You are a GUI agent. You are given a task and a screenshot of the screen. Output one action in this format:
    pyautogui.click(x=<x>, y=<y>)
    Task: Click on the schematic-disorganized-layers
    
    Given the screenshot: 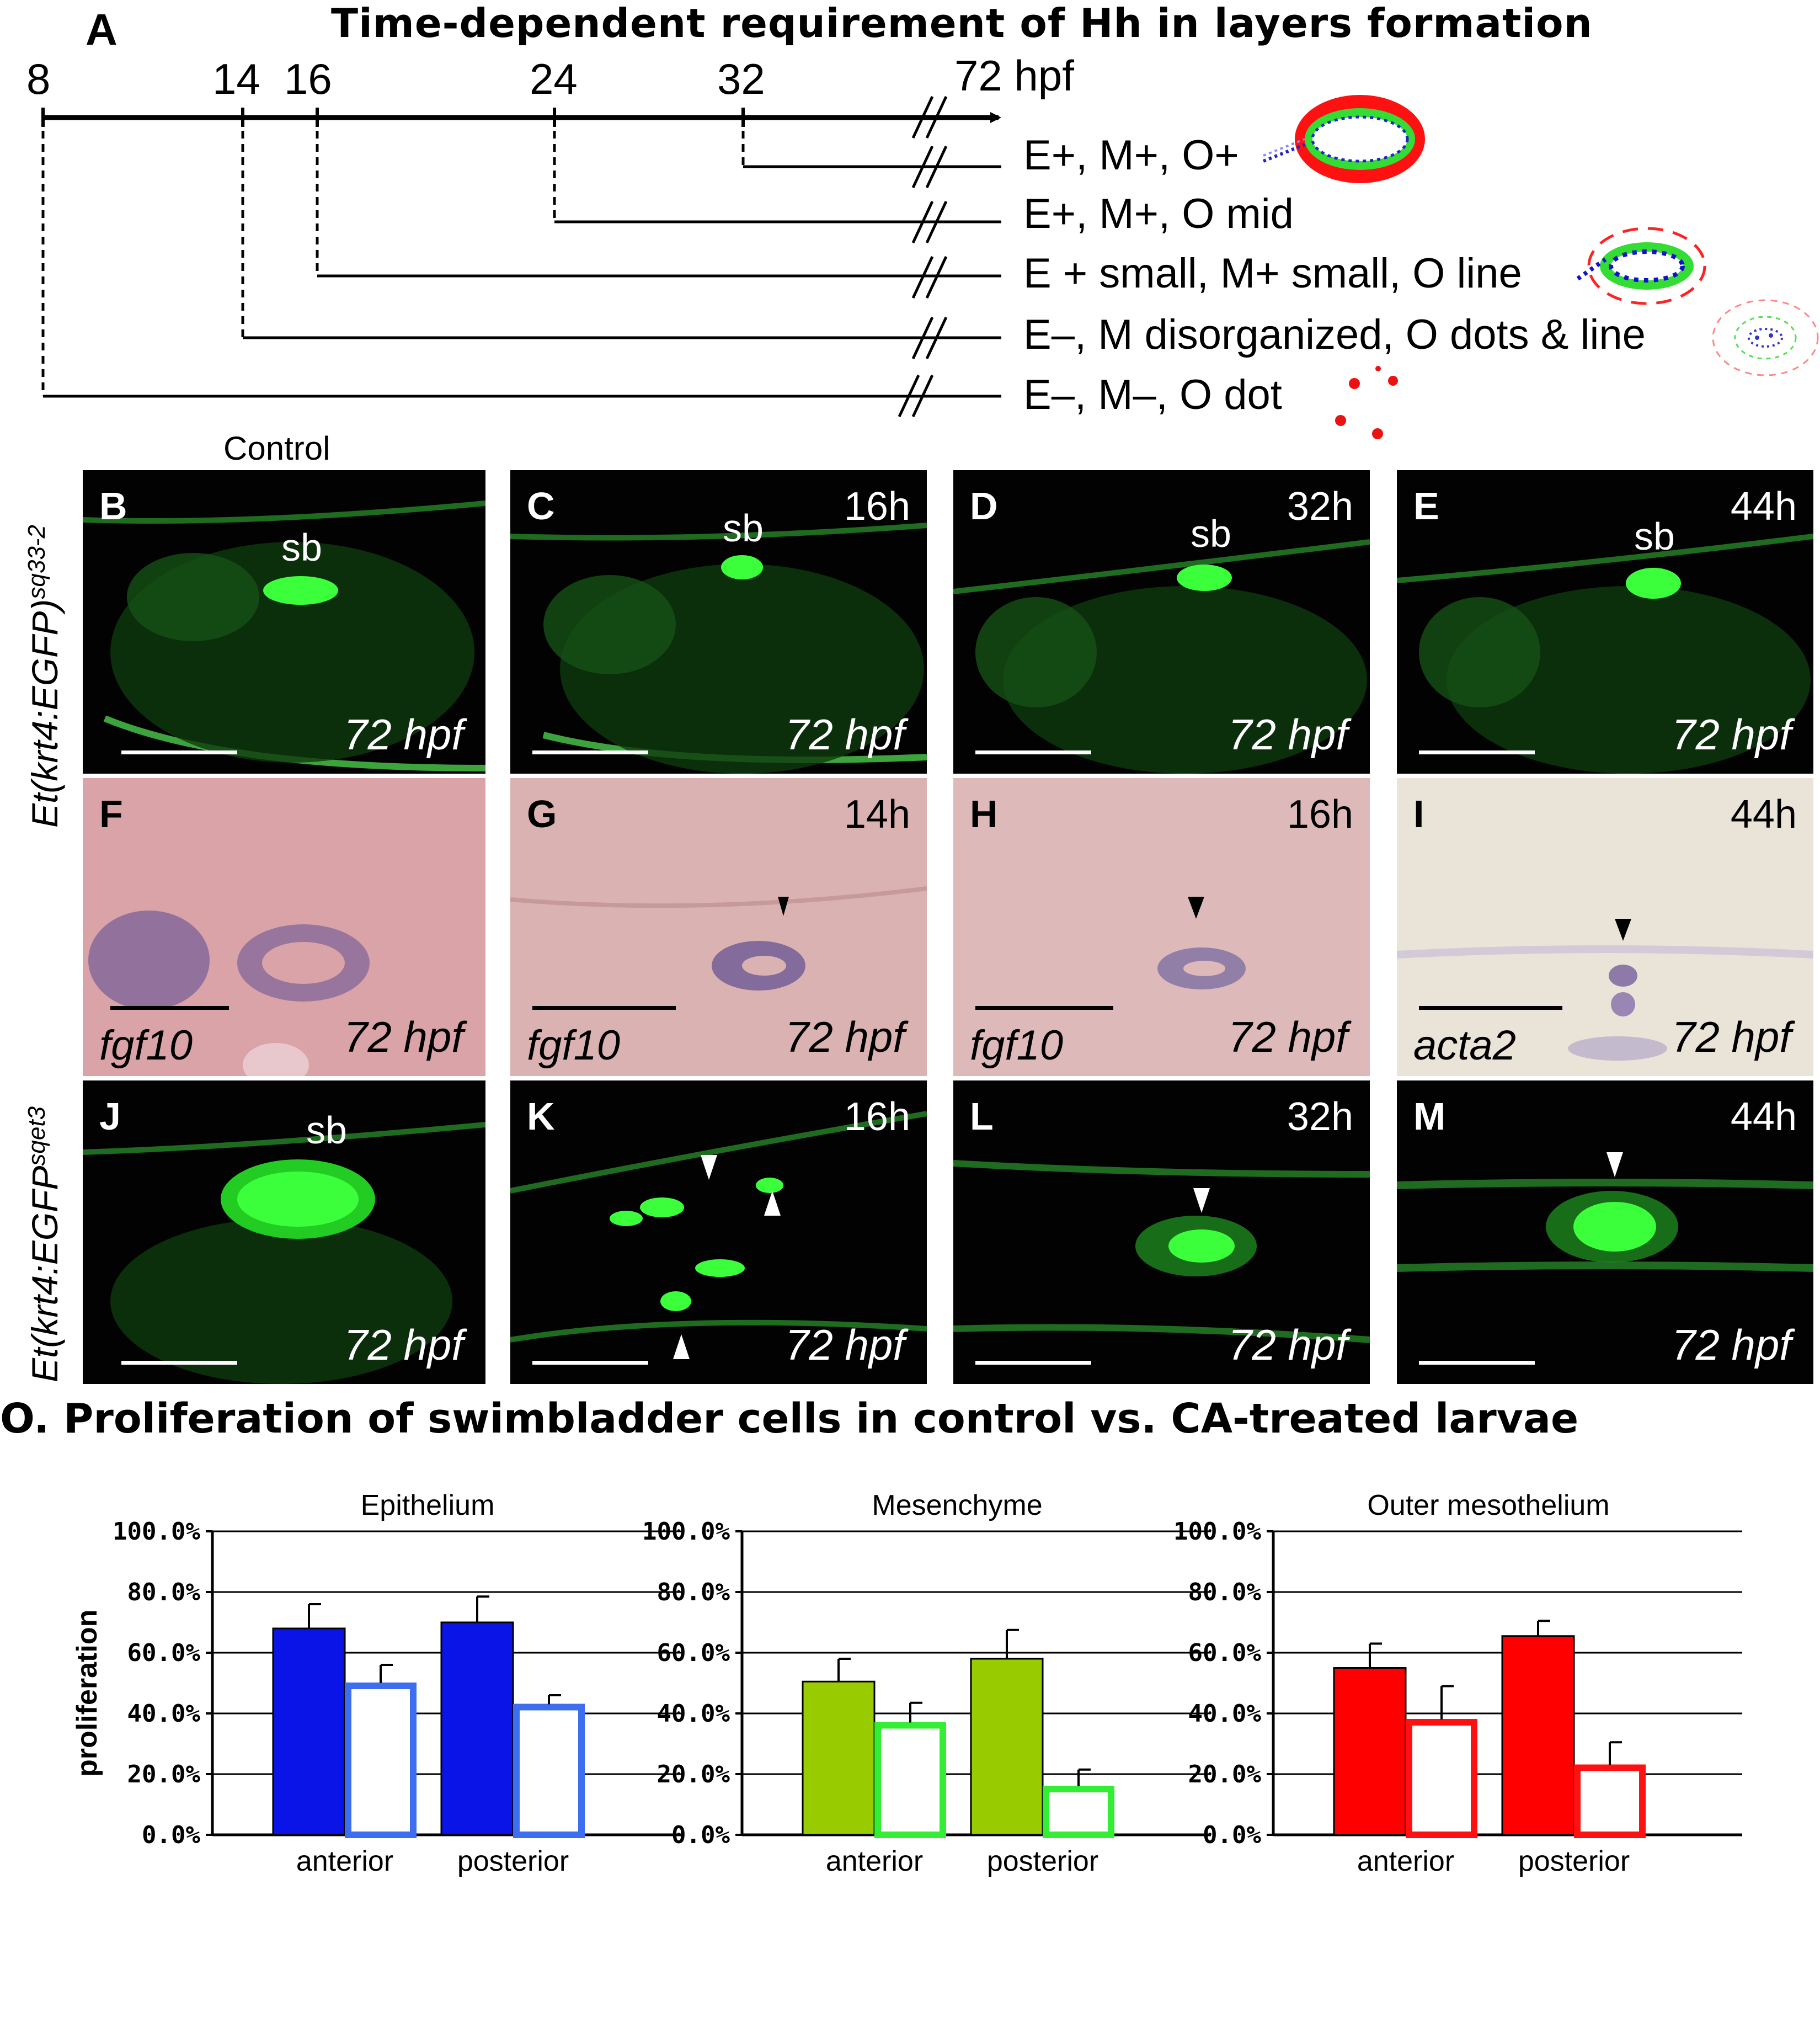 What is the action you would take?
    pyautogui.click(x=1765, y=337)
    